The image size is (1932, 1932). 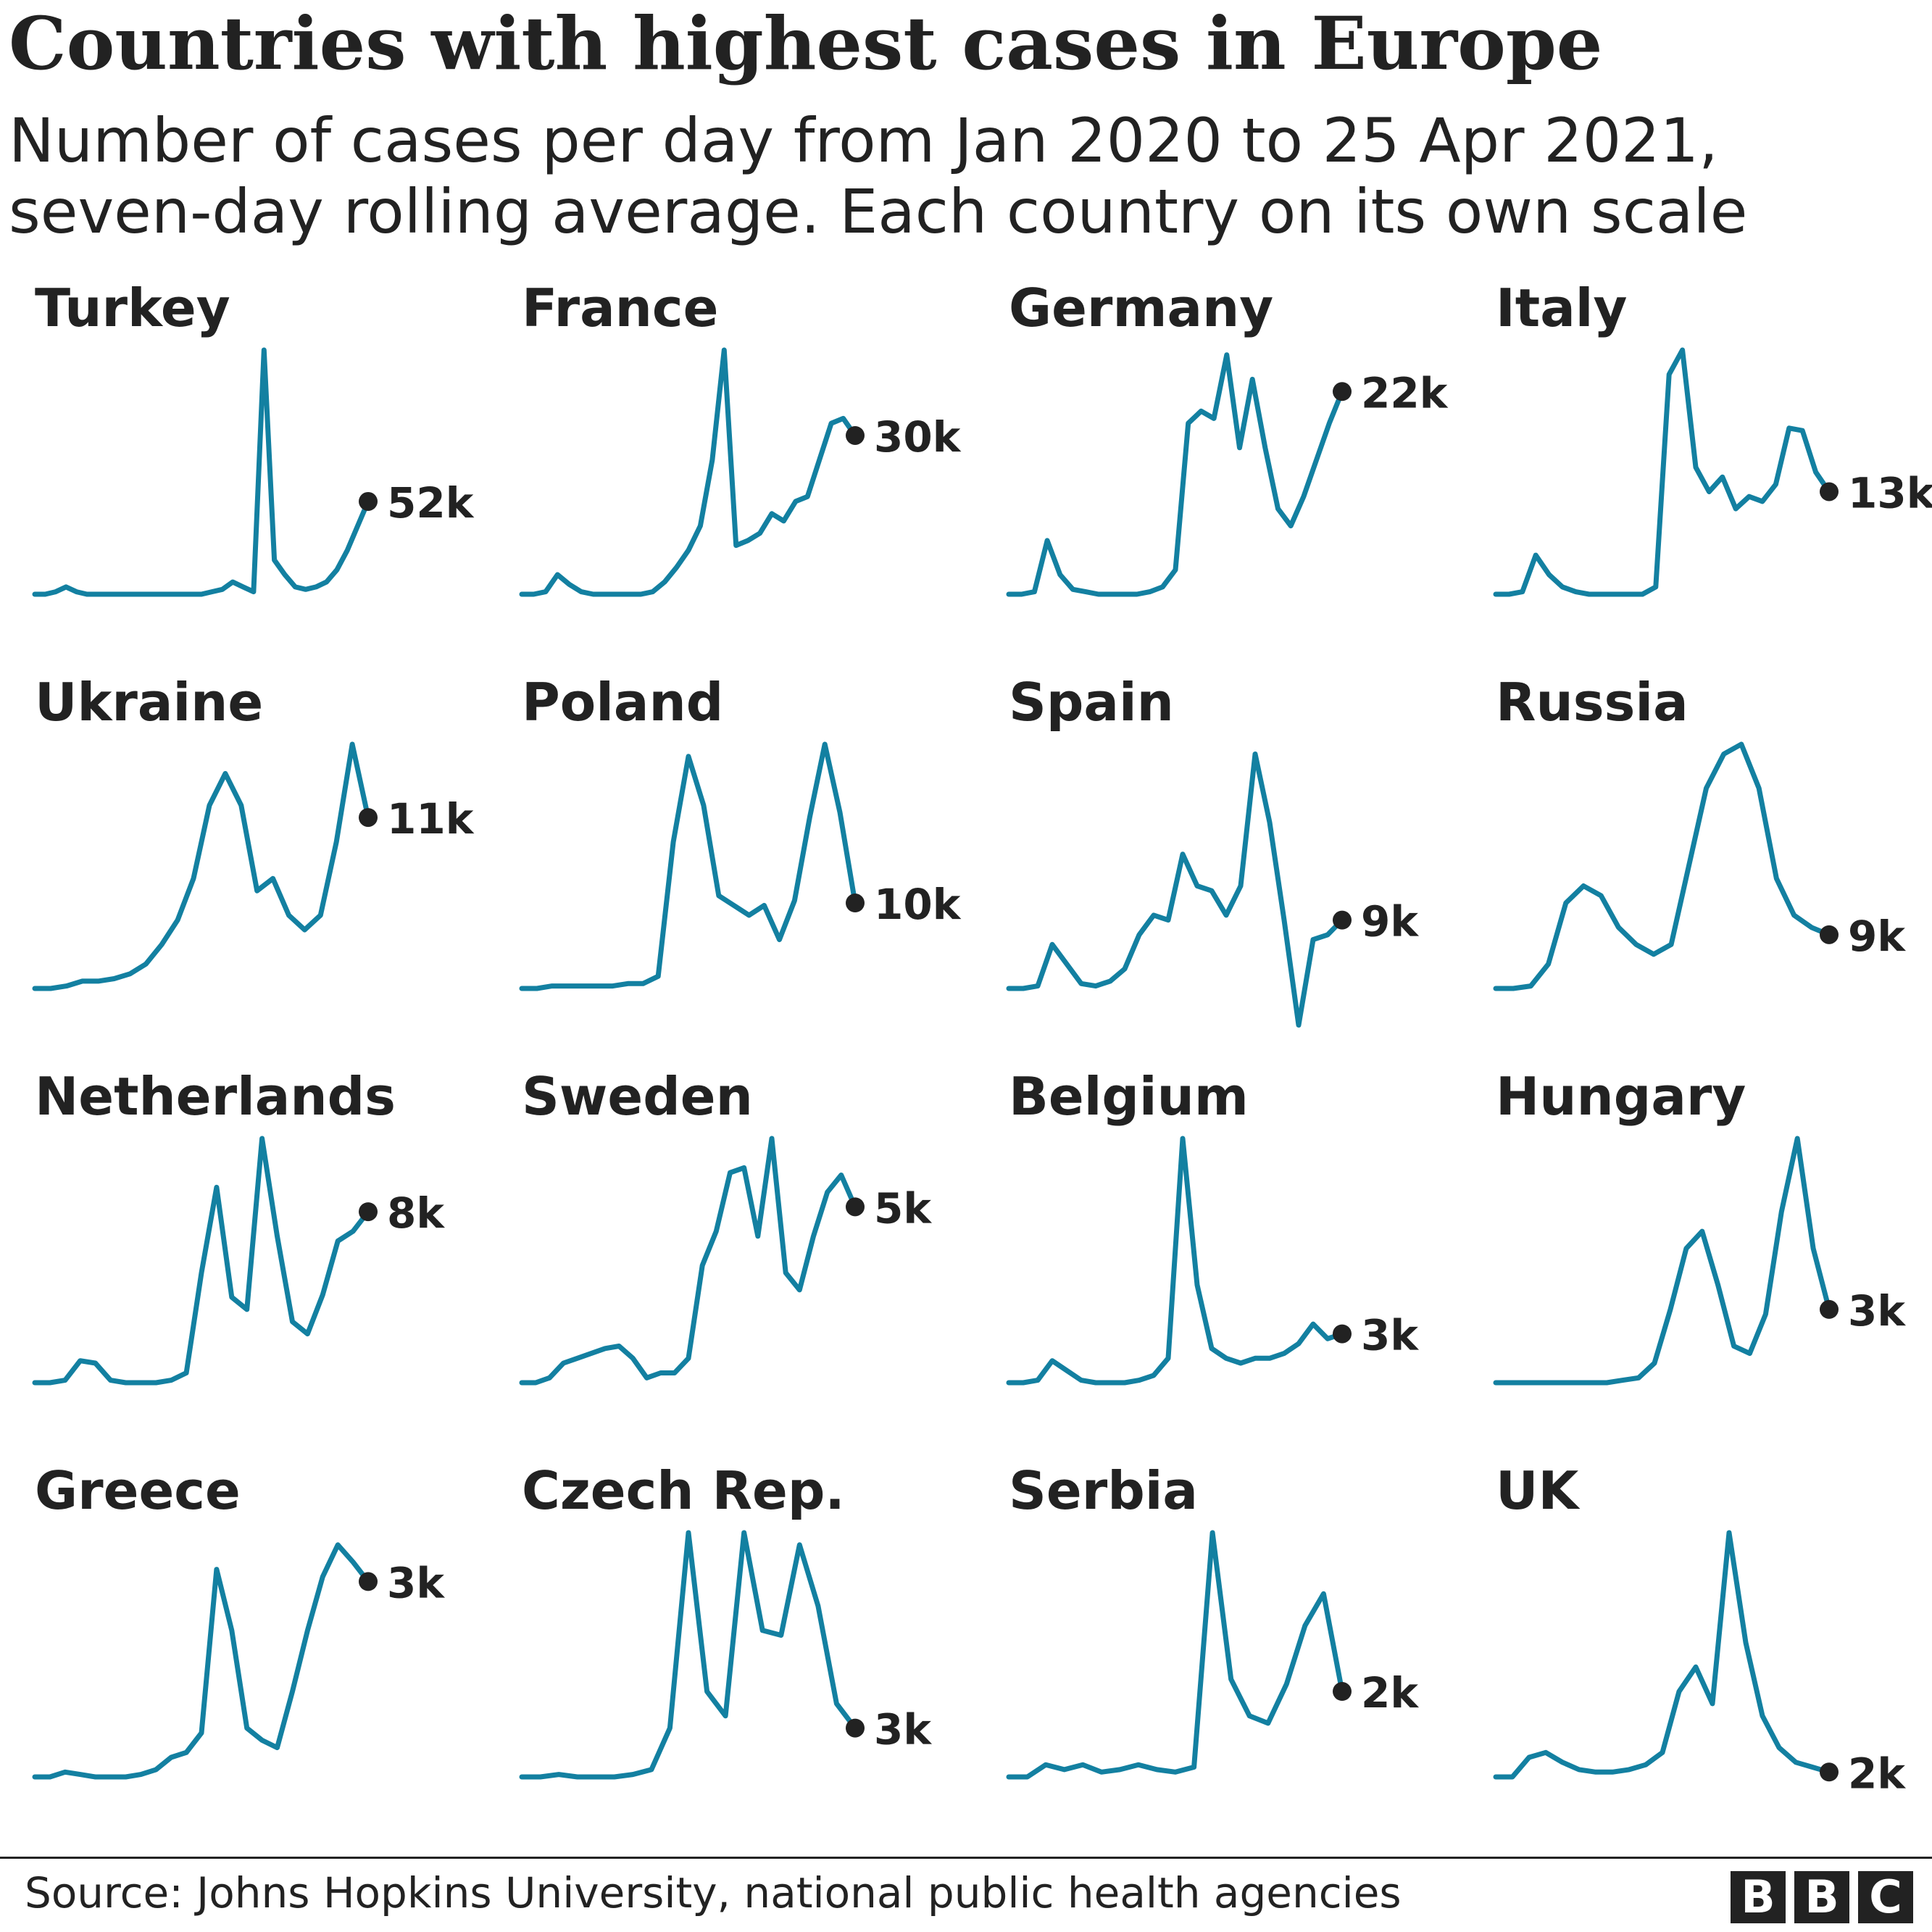 I want to click on panel-turkey: Turkey 52k, so click(x=254, y=437).